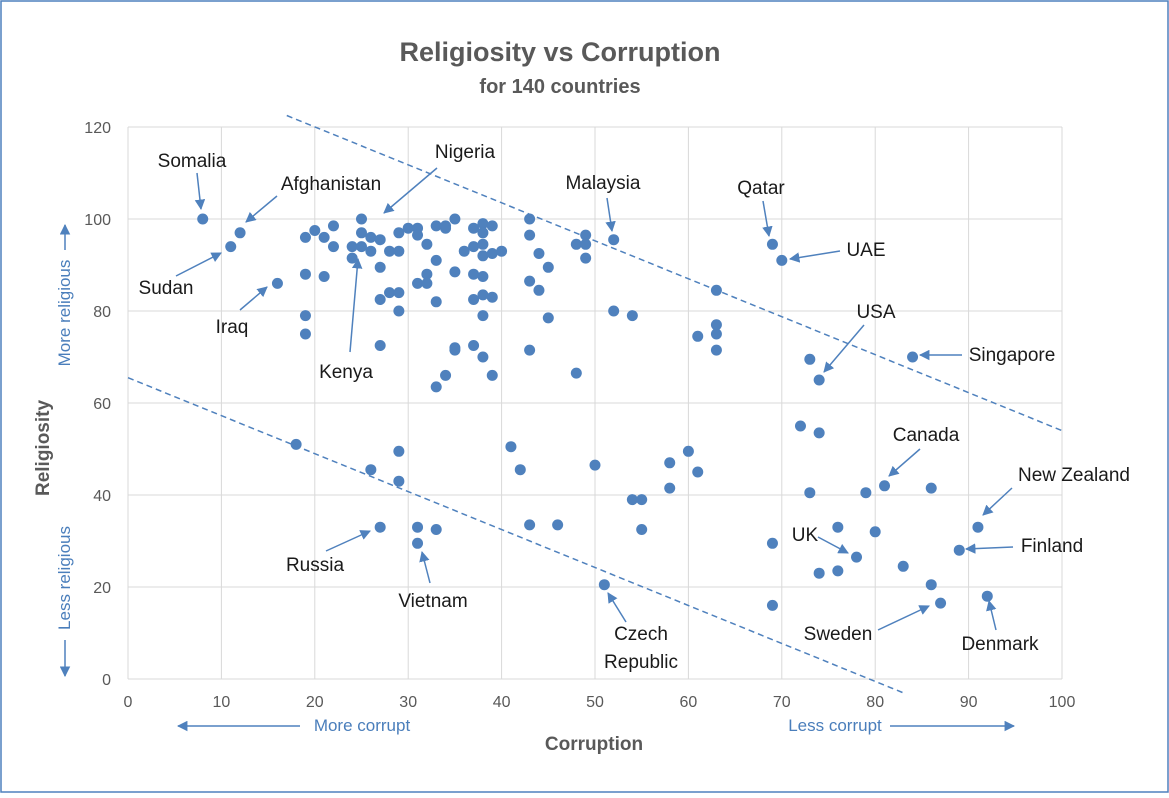 Image resolution: width=1169 pixels, height=798 pixels. I want to click on annotation-label-sudan: Sudan, so click(166, 288).